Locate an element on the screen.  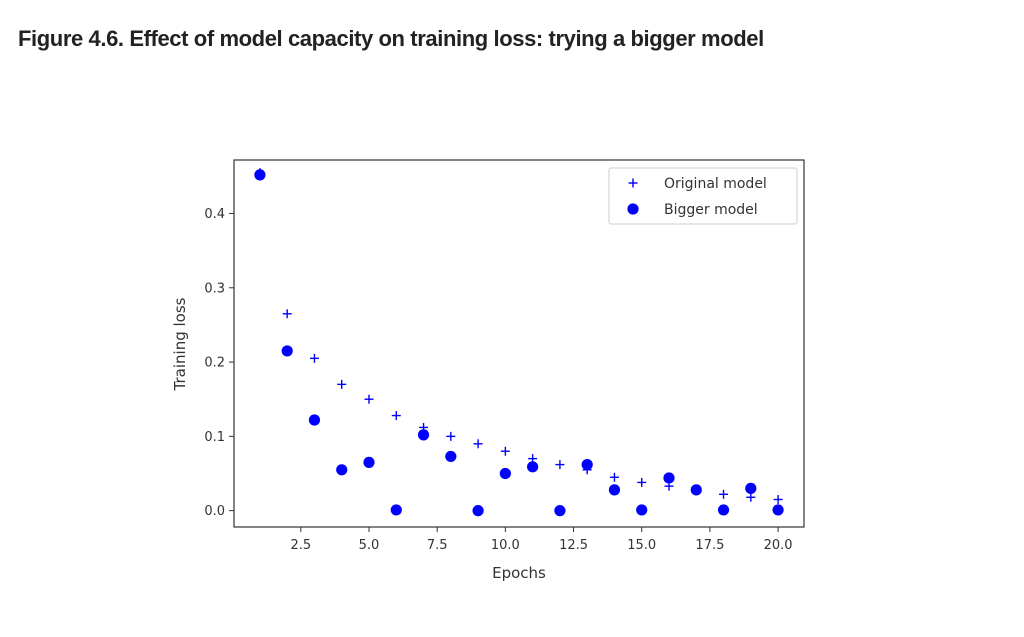
legend-circle-marker is located at coordinates (633, 209).